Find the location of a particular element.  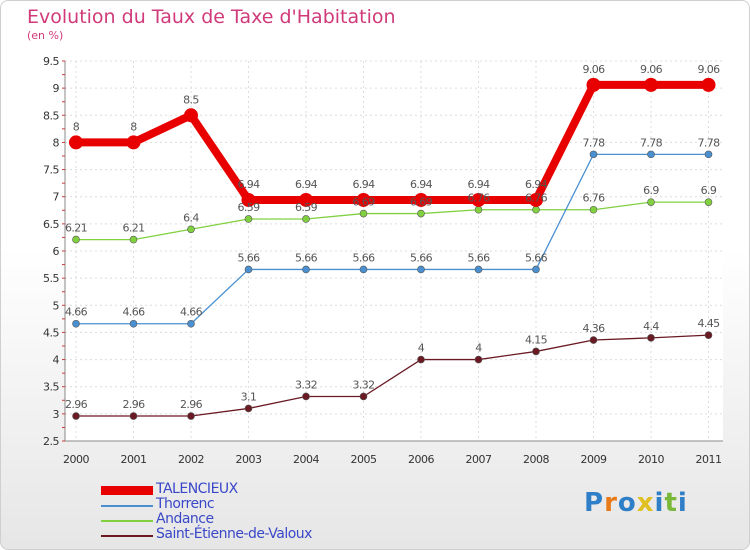

data-label: 6.59 is located at coordinates (306, 207).